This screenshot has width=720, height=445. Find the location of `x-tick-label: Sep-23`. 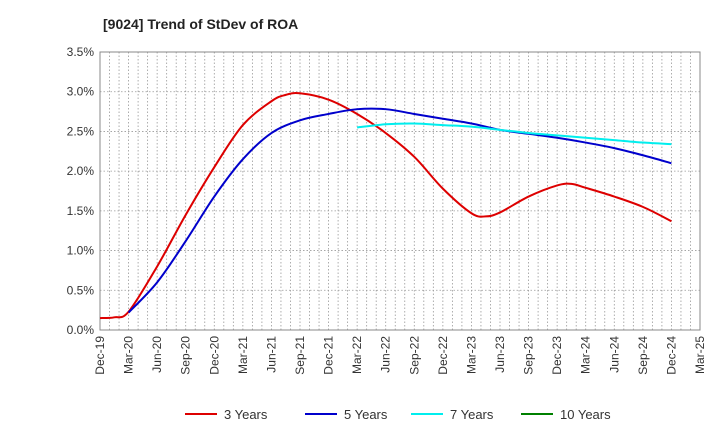

x-tick-label: Sep-23 is located at coordinates (529, 355).